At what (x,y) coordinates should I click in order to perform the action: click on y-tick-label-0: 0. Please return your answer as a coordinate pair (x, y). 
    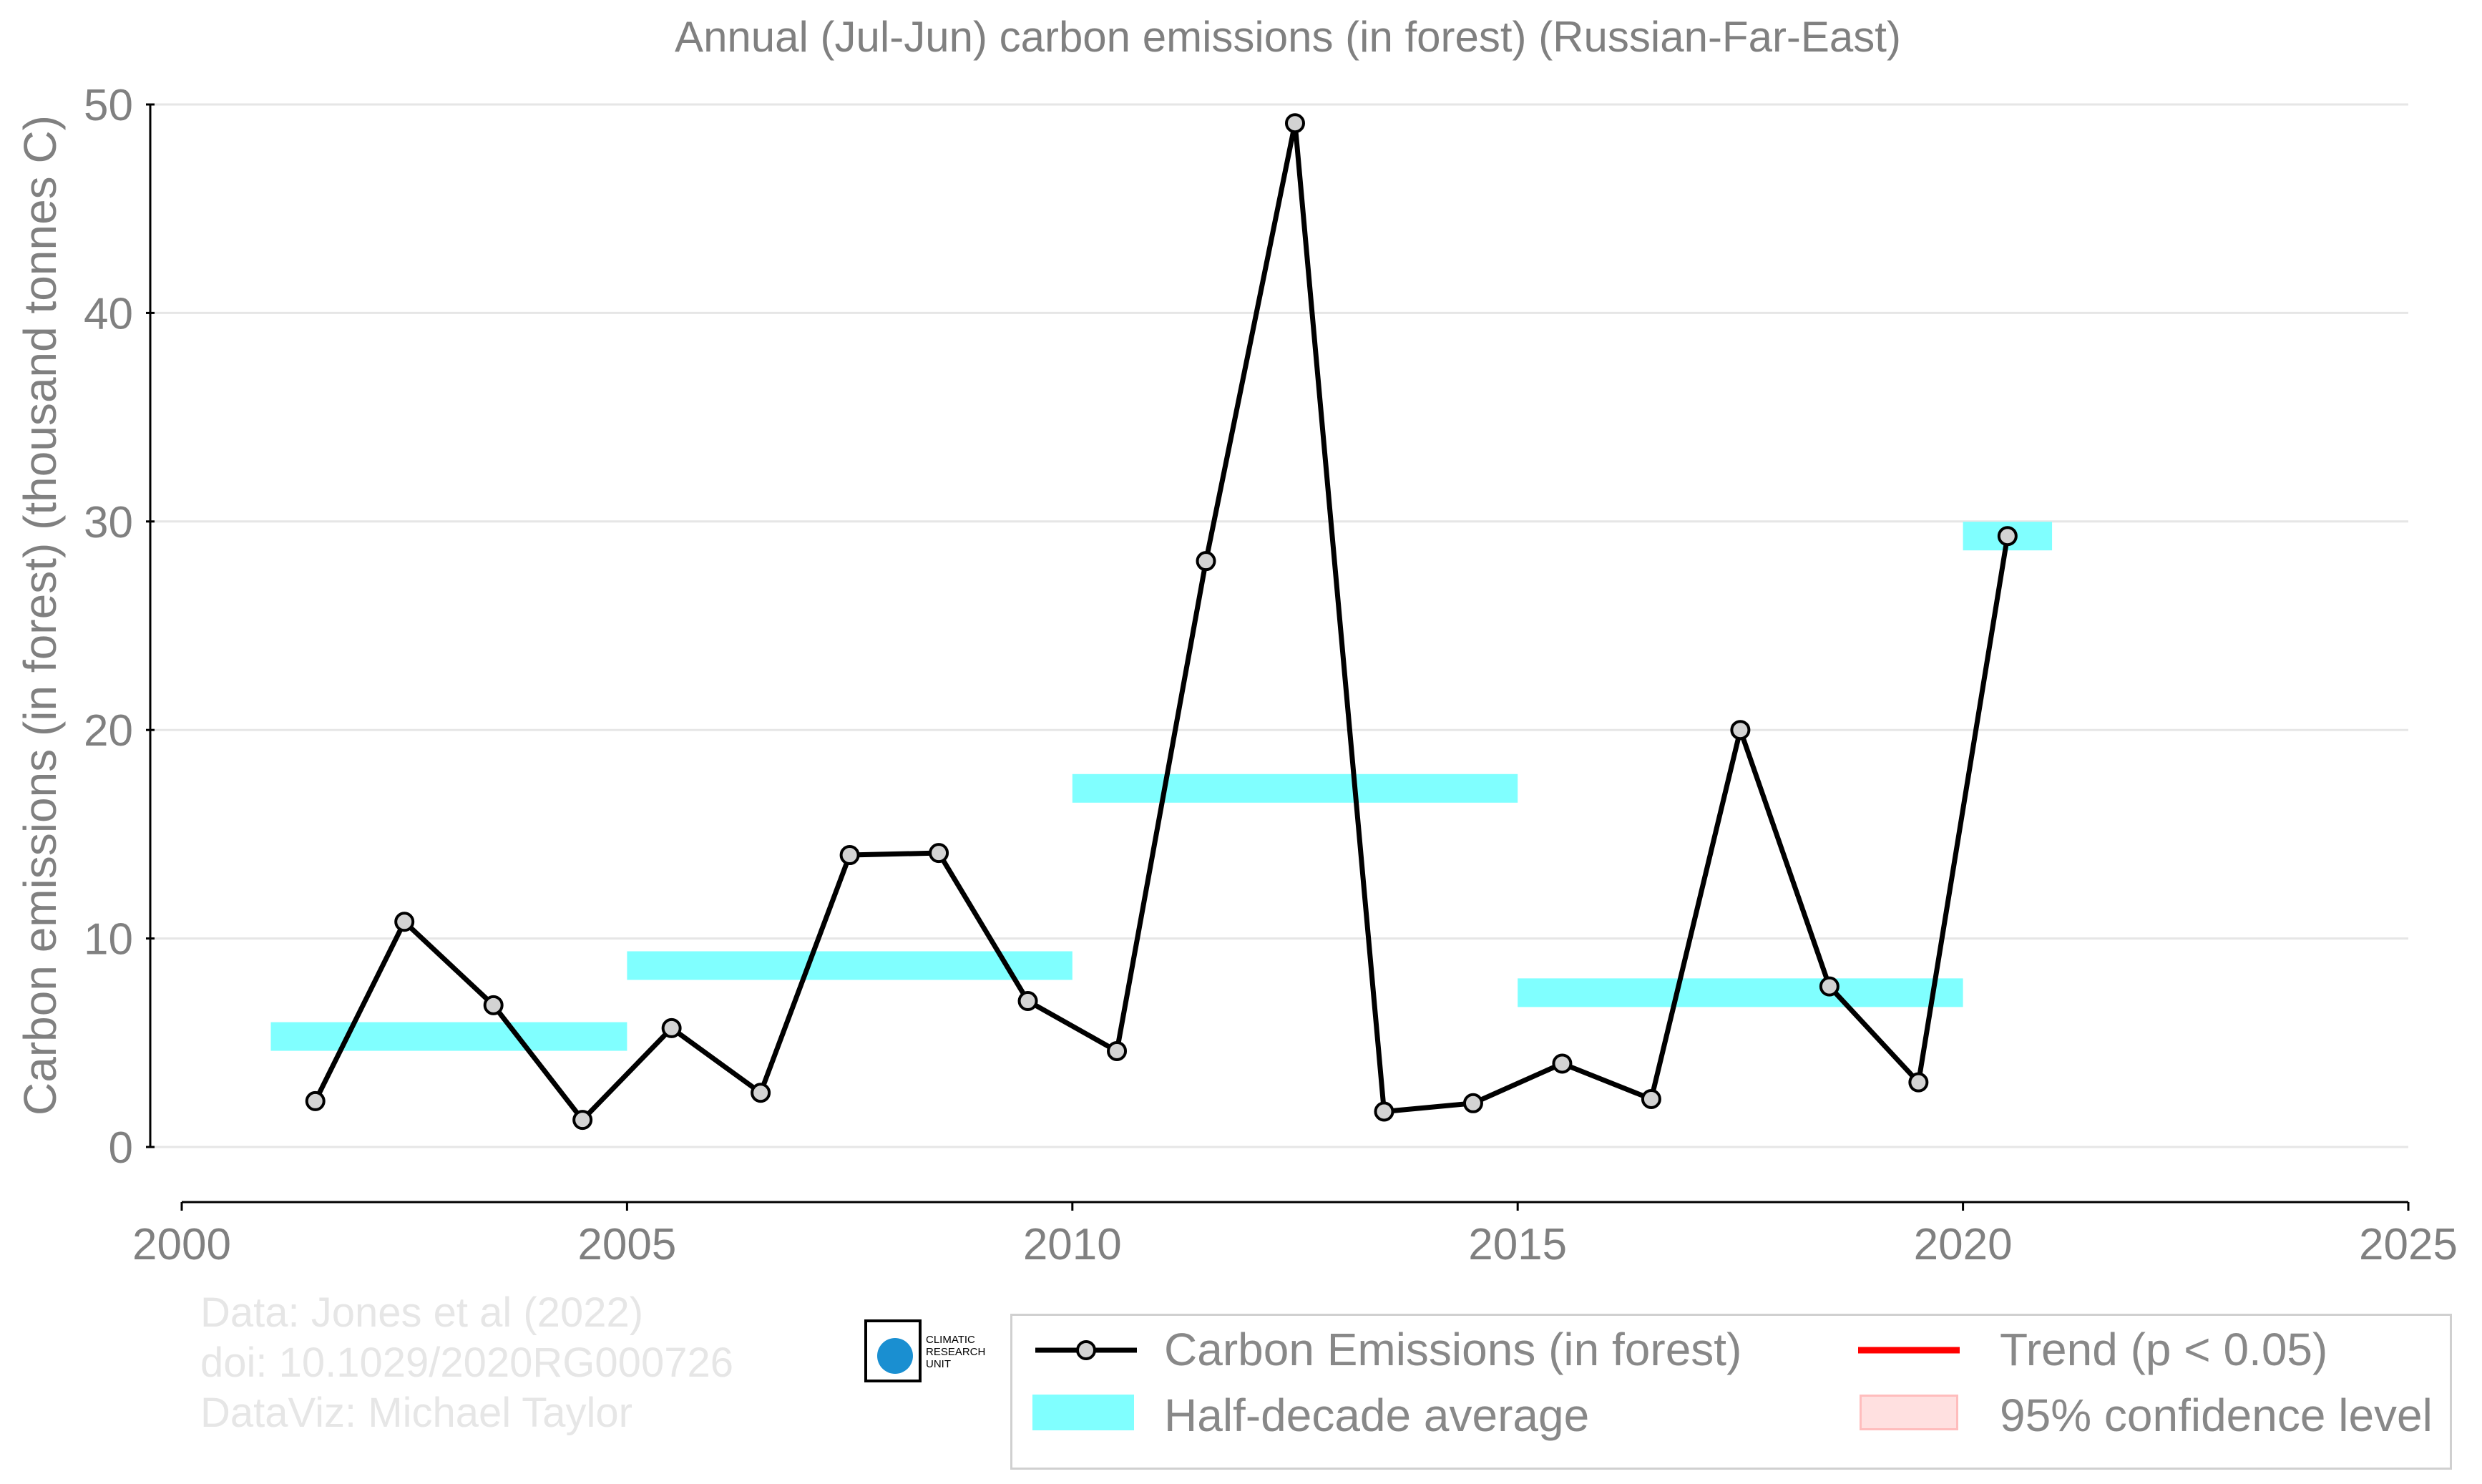
    Looking at the image, I should click on (121, 1148).